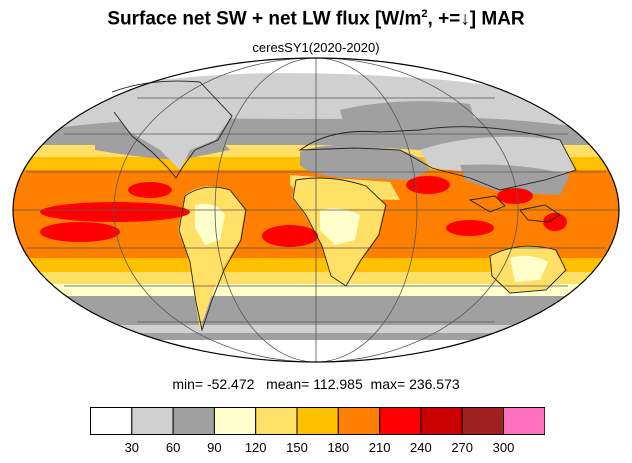 The image size is (632, 463). What do you see at coordinates (188, 384) in the screenshot?
I see `min-label: min=` at bounding box center [188, 384].